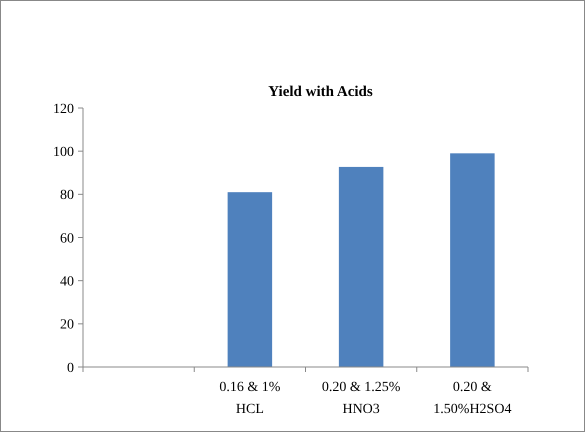  Describe the element at coordinates (63, 152) in the screenshot. I see `y-tick-label: 100` at that location.